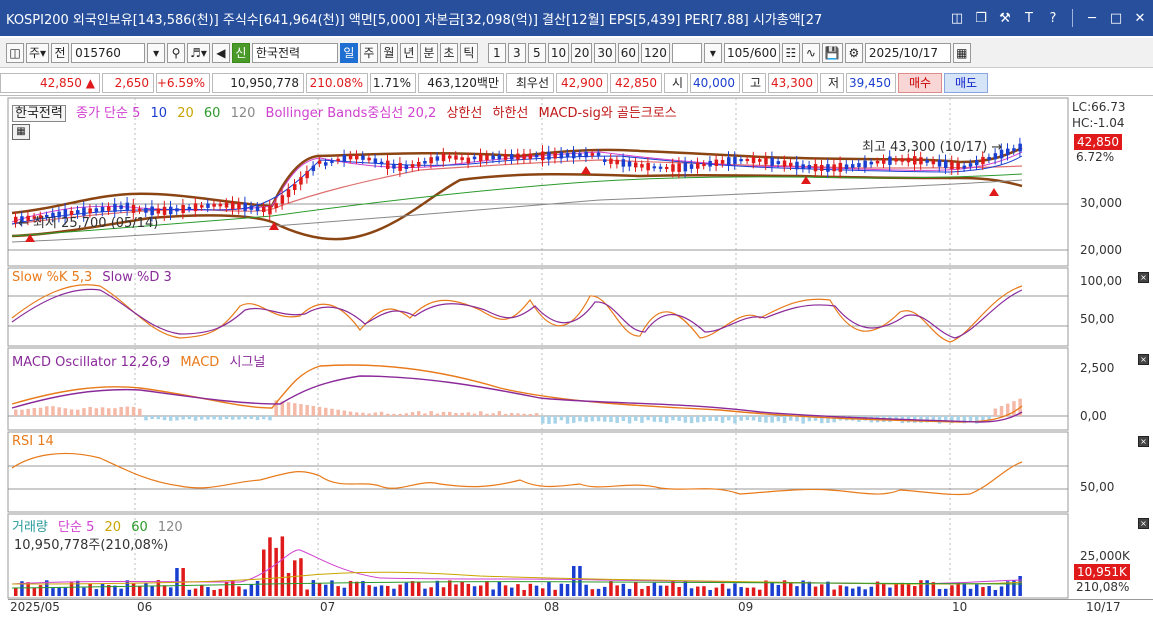  I want to click on text-icon: T, so click(1029, 18).